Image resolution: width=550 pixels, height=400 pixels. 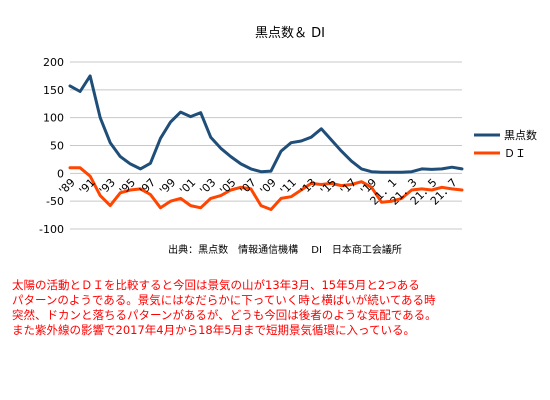 What do you see at coordinates (227, 186) in the screenshot?
I see `x-tick-label: '05` at bounding box center [227, 186].